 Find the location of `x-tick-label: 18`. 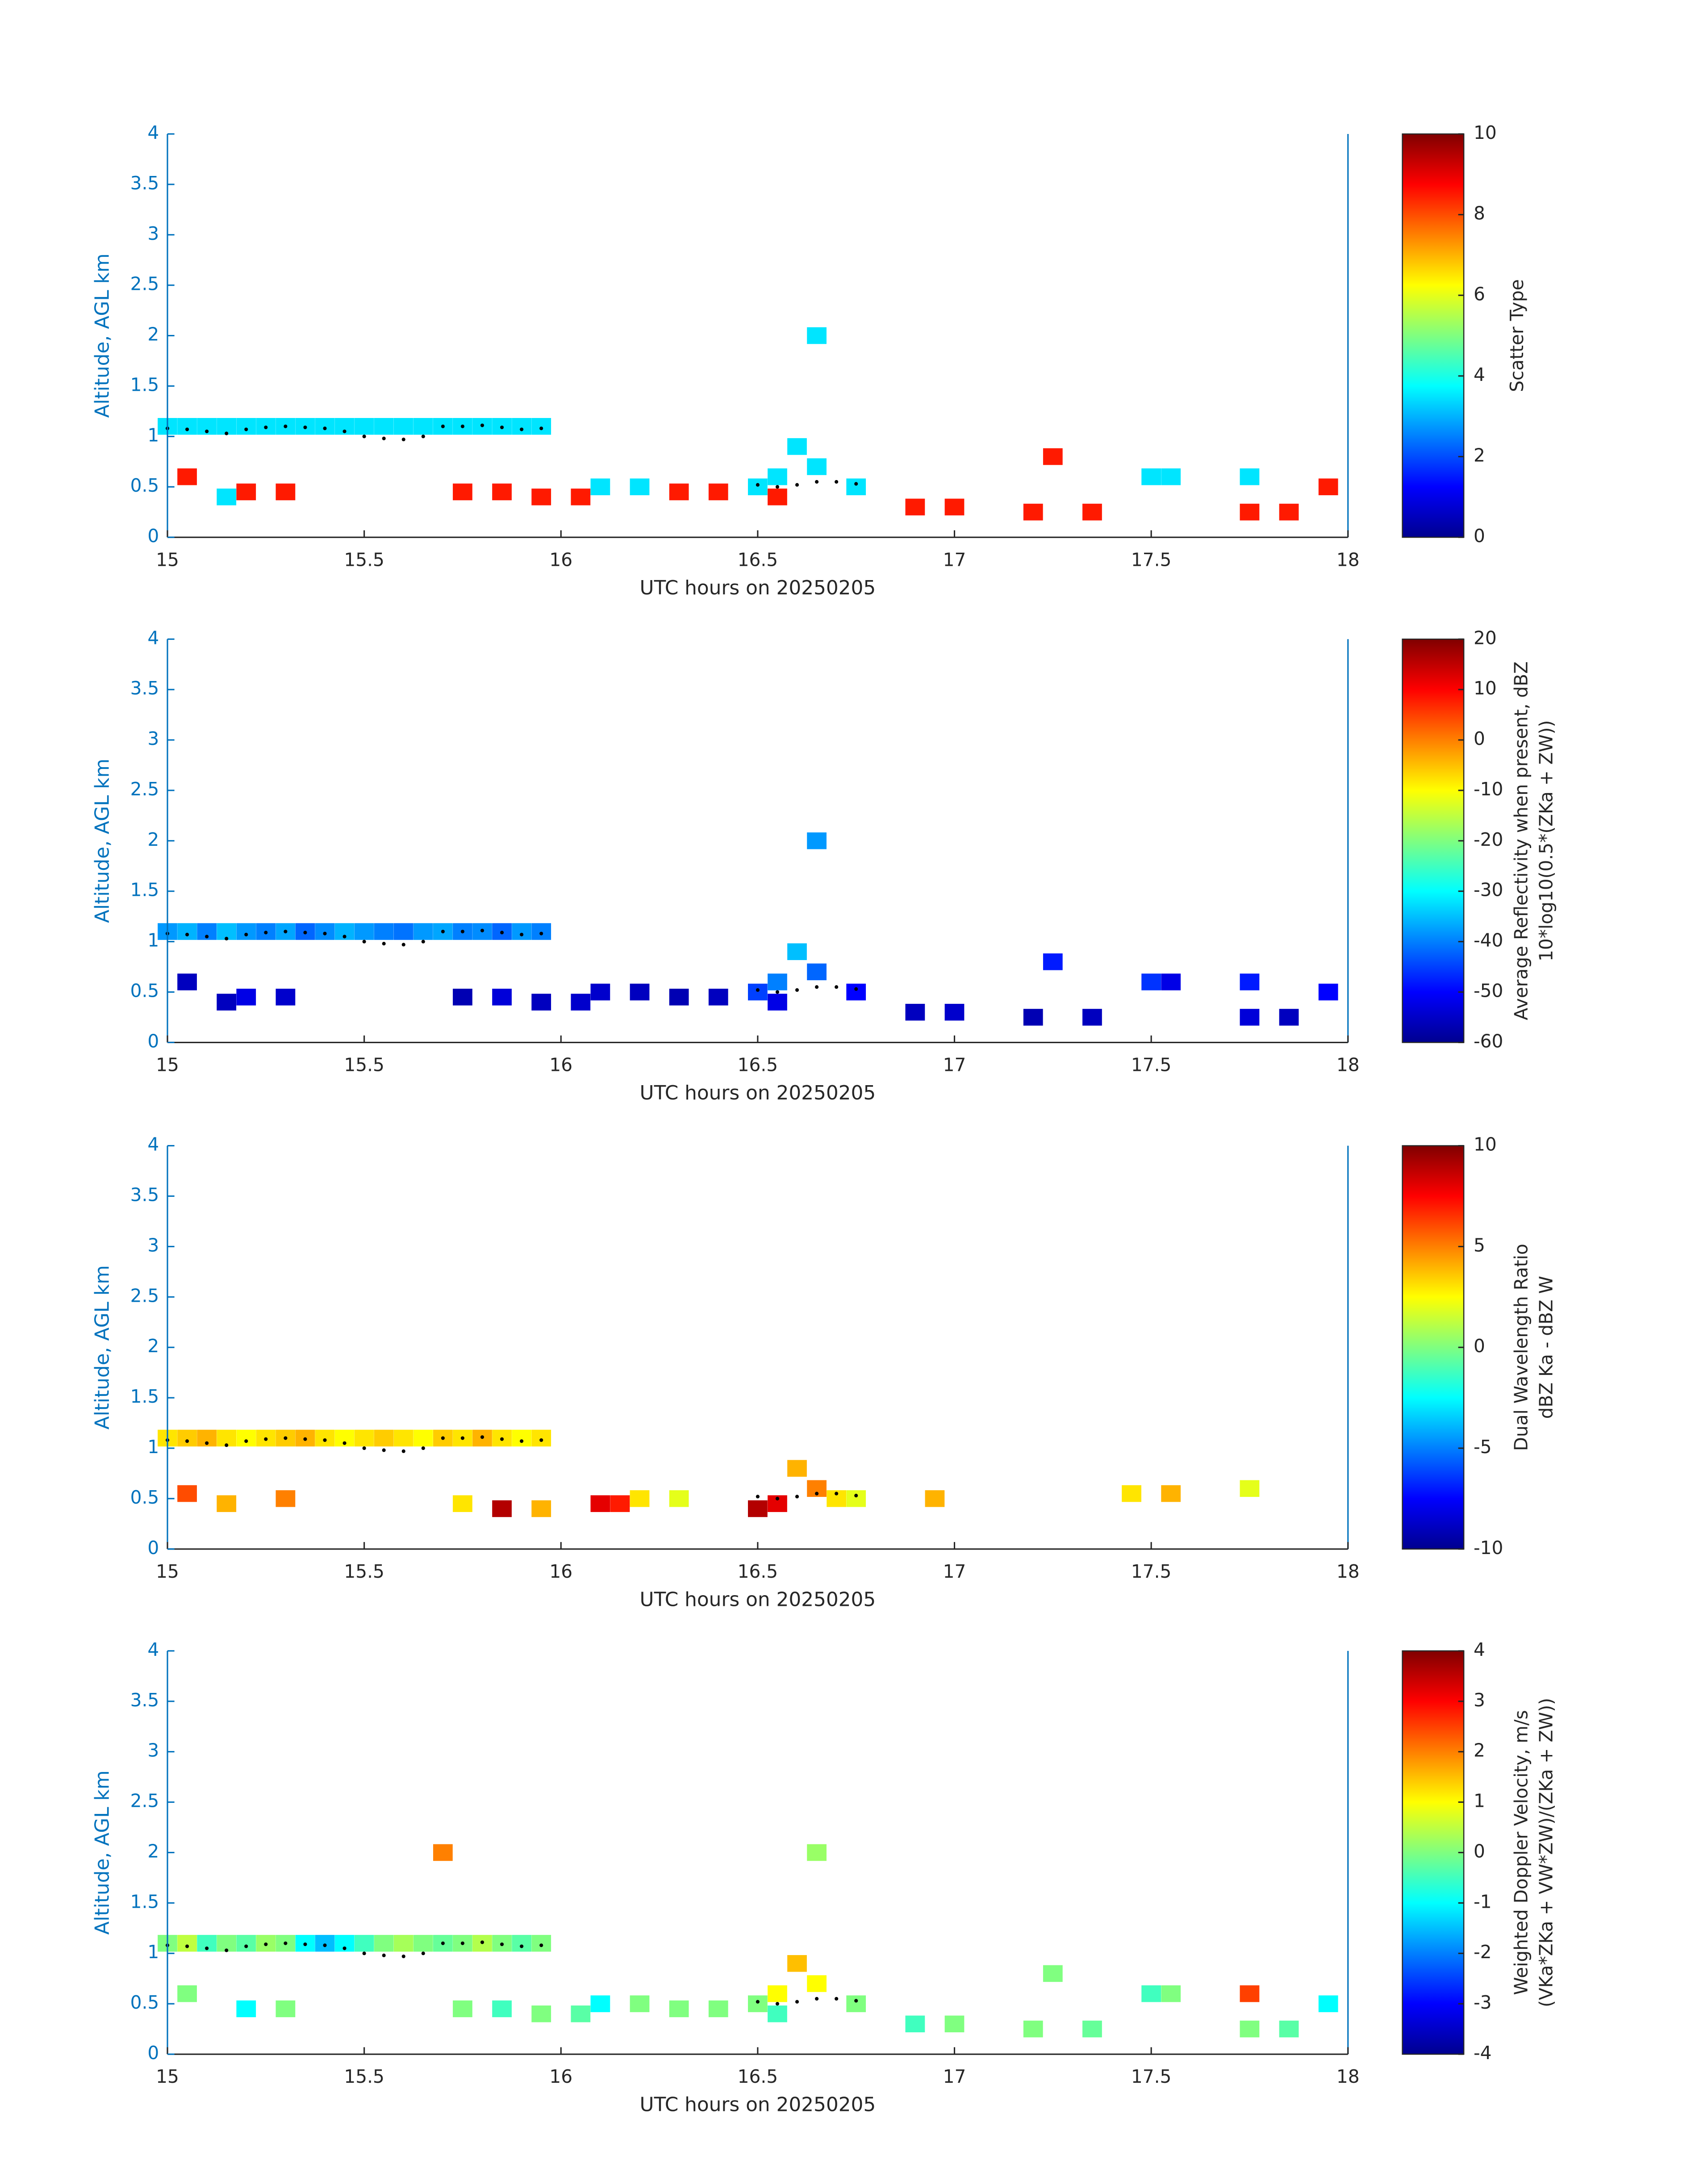

x-tick-label: 18 is located at coordinates (1348, 2076).